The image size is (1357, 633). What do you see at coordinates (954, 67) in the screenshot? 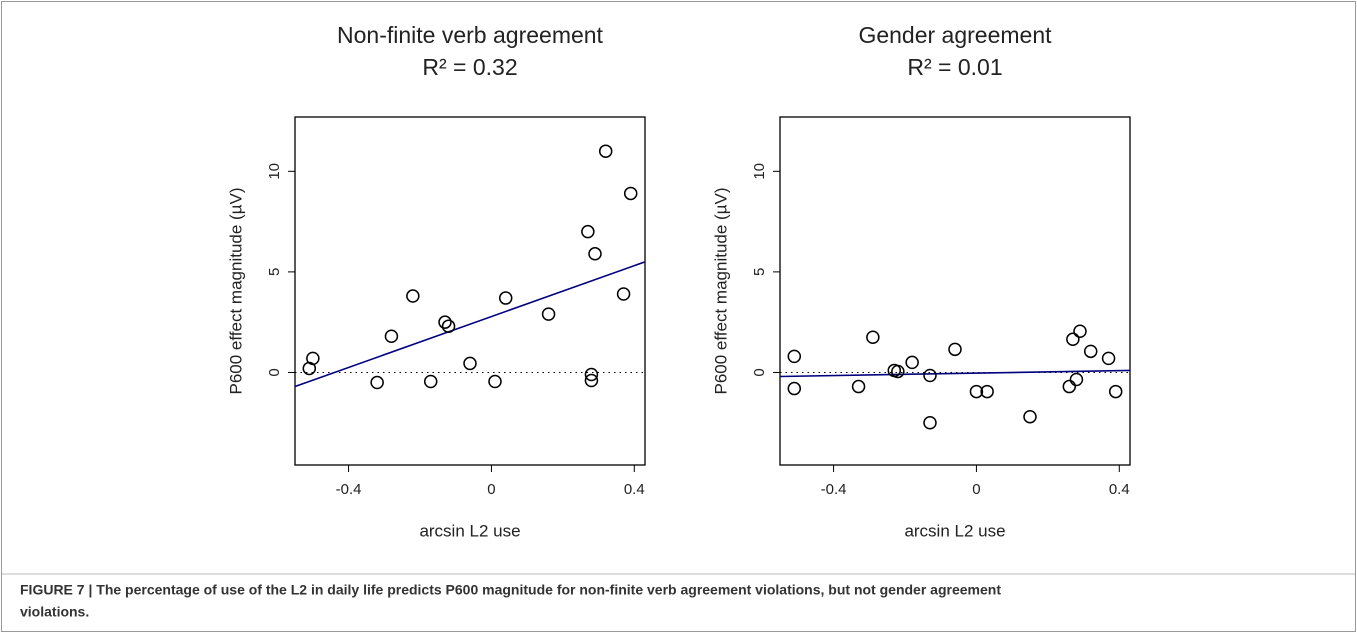
I see `chart-subtitle: R² = 0.01` at bounding box center [954, 67].